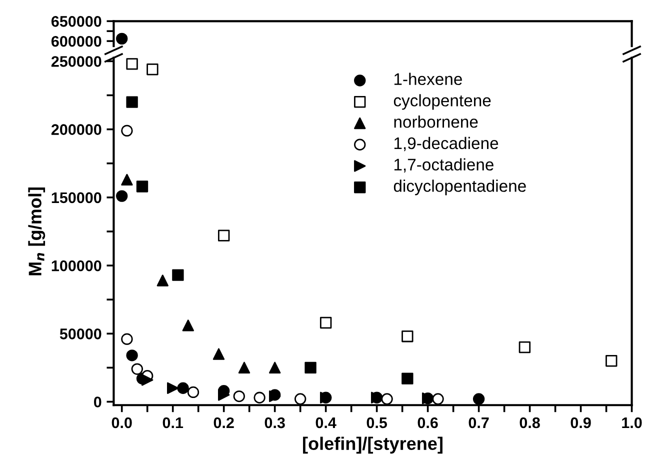 This screenshot has height=470, width=646. Describe the element at coordinates (224, 422) in the screenshot. I see `x-tick-label: 0.2` at that location.